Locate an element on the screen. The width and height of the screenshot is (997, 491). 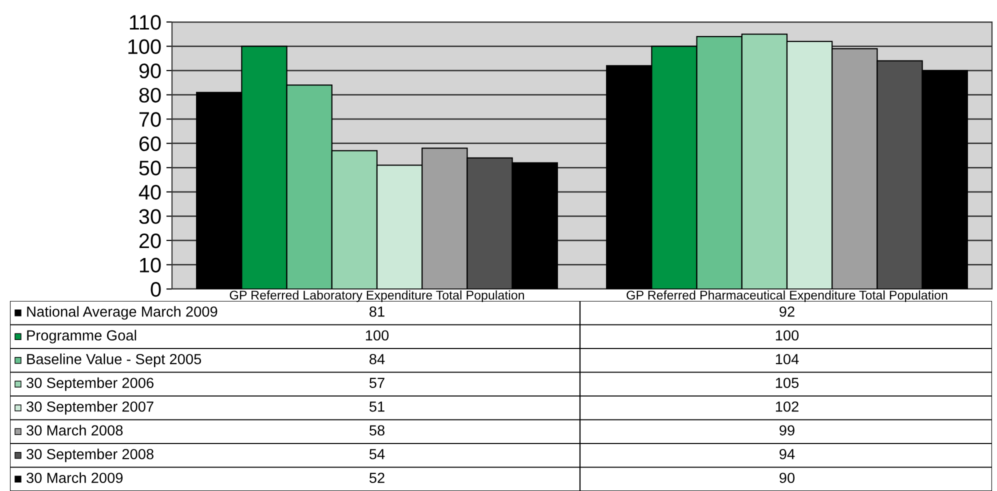
data-label: 57 is located at coordinates (376, 383).